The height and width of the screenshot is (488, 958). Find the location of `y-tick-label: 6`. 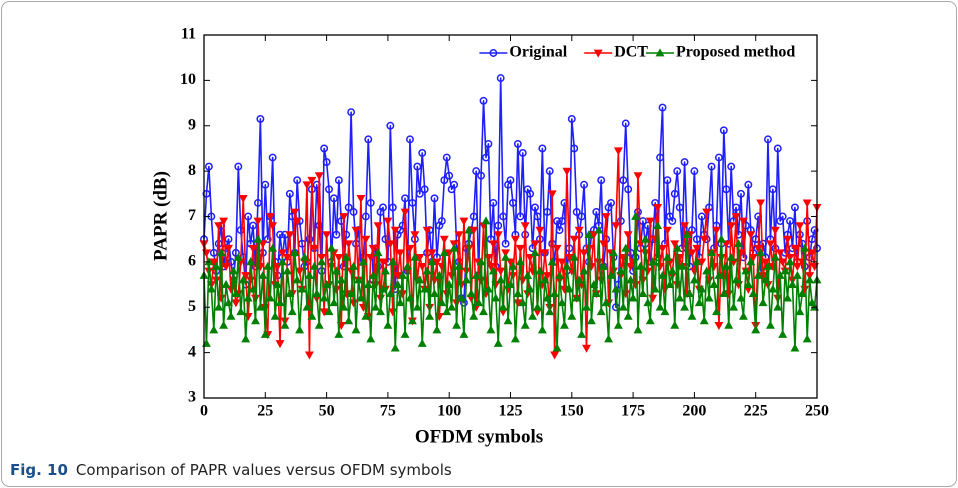

y-tick-label: 6 is located at coordinates (192, 261).